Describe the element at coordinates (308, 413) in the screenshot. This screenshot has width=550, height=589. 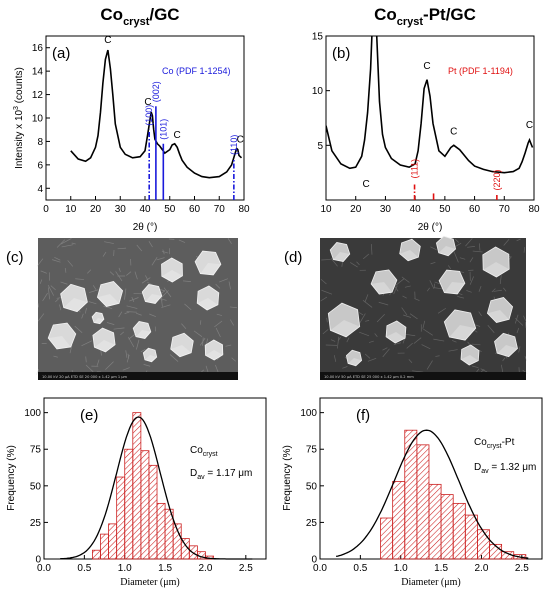
I see `y-tick-label: 100` at that location.